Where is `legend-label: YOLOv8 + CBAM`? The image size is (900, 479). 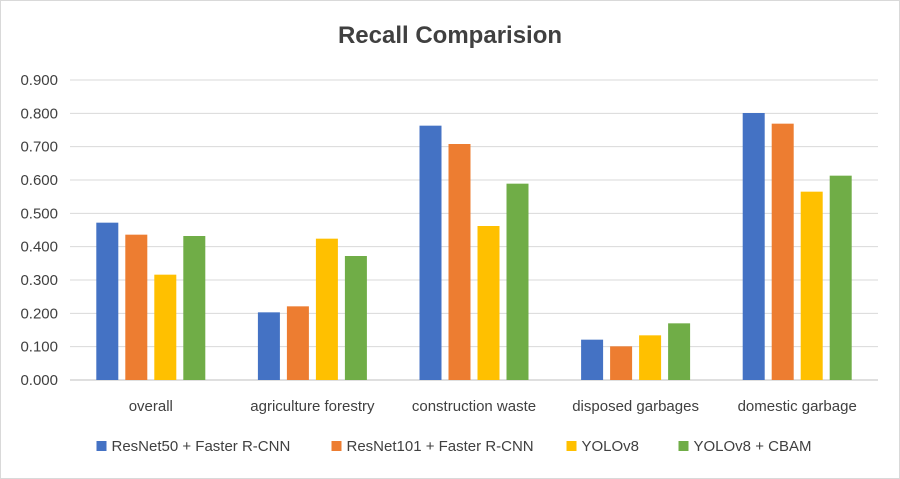 legend-label: YOLOv8 + CBAM is located at coordinates (753, 446).